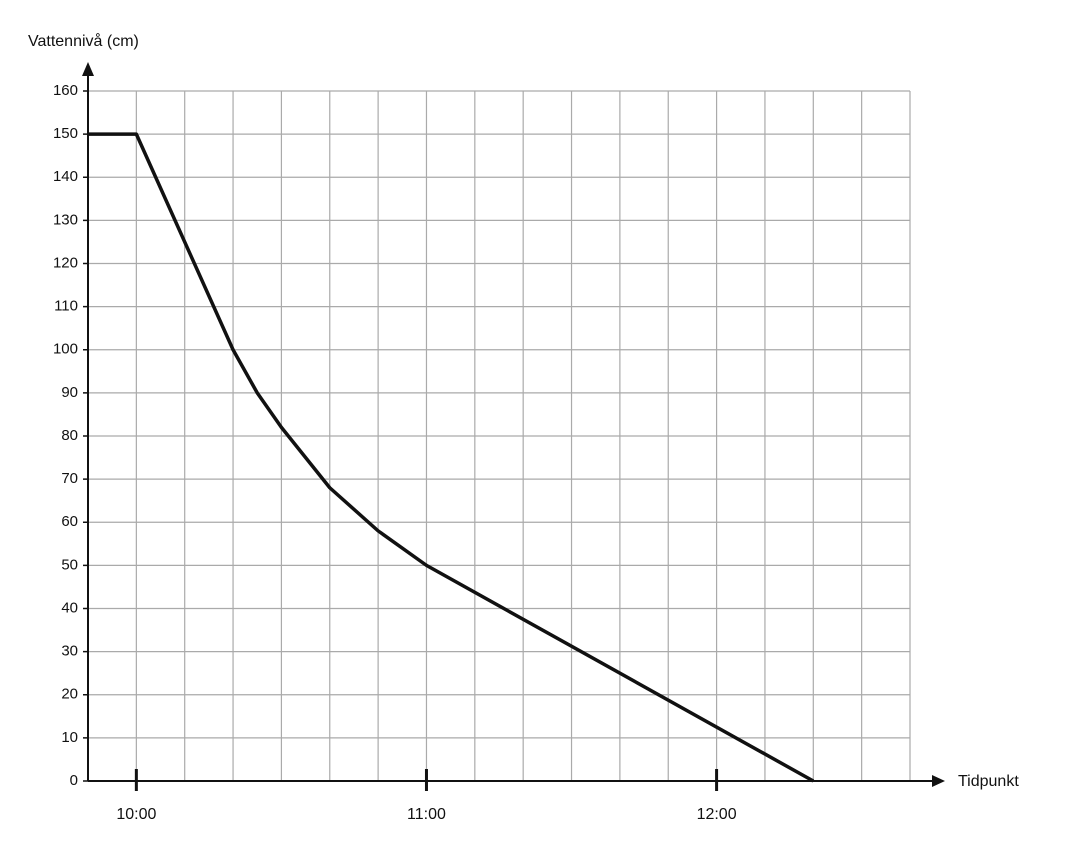  I want to click on y-tick-label: 80, so click(69, 435).